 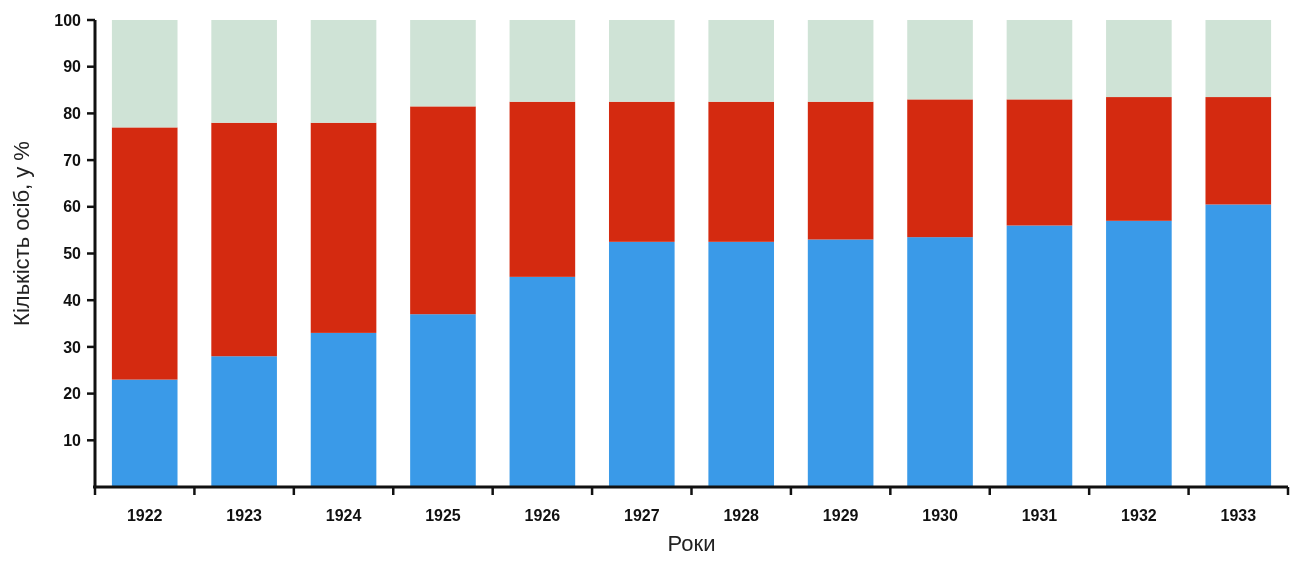 I want to click on x-tick-label: 1923, so click(x=244, y=515).